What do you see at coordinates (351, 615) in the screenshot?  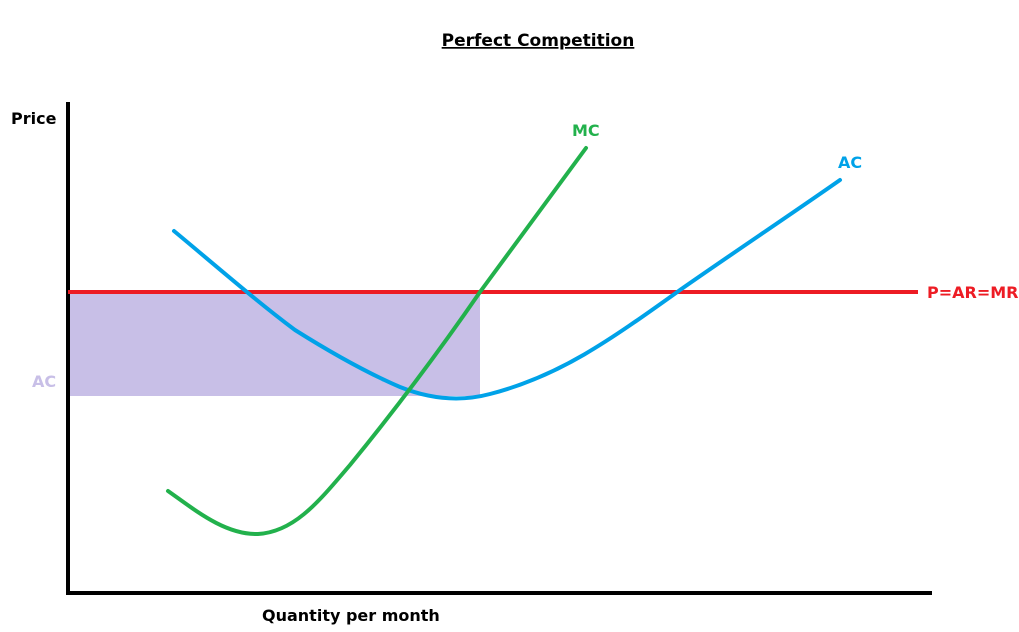 I see `x-axis-label: Quantity per month` at bounding box center [351, 615].